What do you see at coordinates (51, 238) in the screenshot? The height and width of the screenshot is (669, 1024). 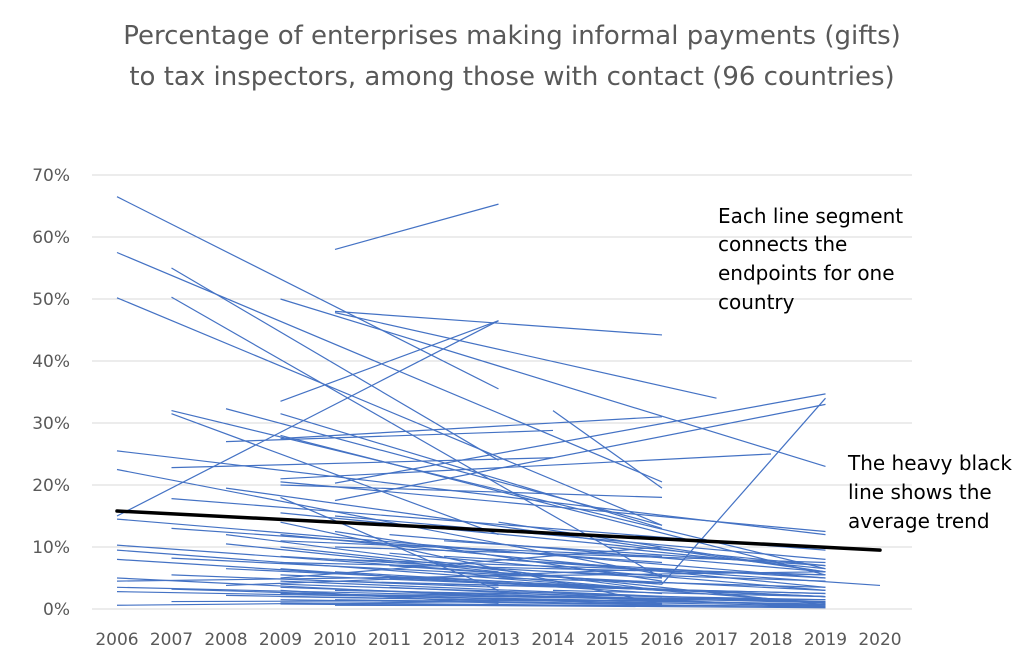 I see `y-tick-label: 60%` at bounding box center [51, 238].